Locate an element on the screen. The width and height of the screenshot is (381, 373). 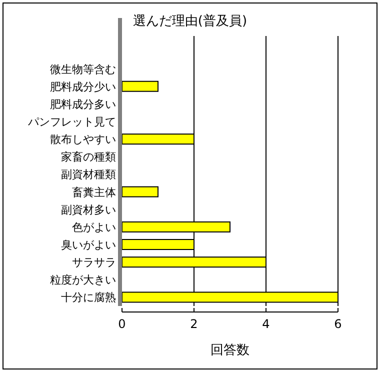
y-tick-label: 副資材種類 is located at coordinates (88, 175).